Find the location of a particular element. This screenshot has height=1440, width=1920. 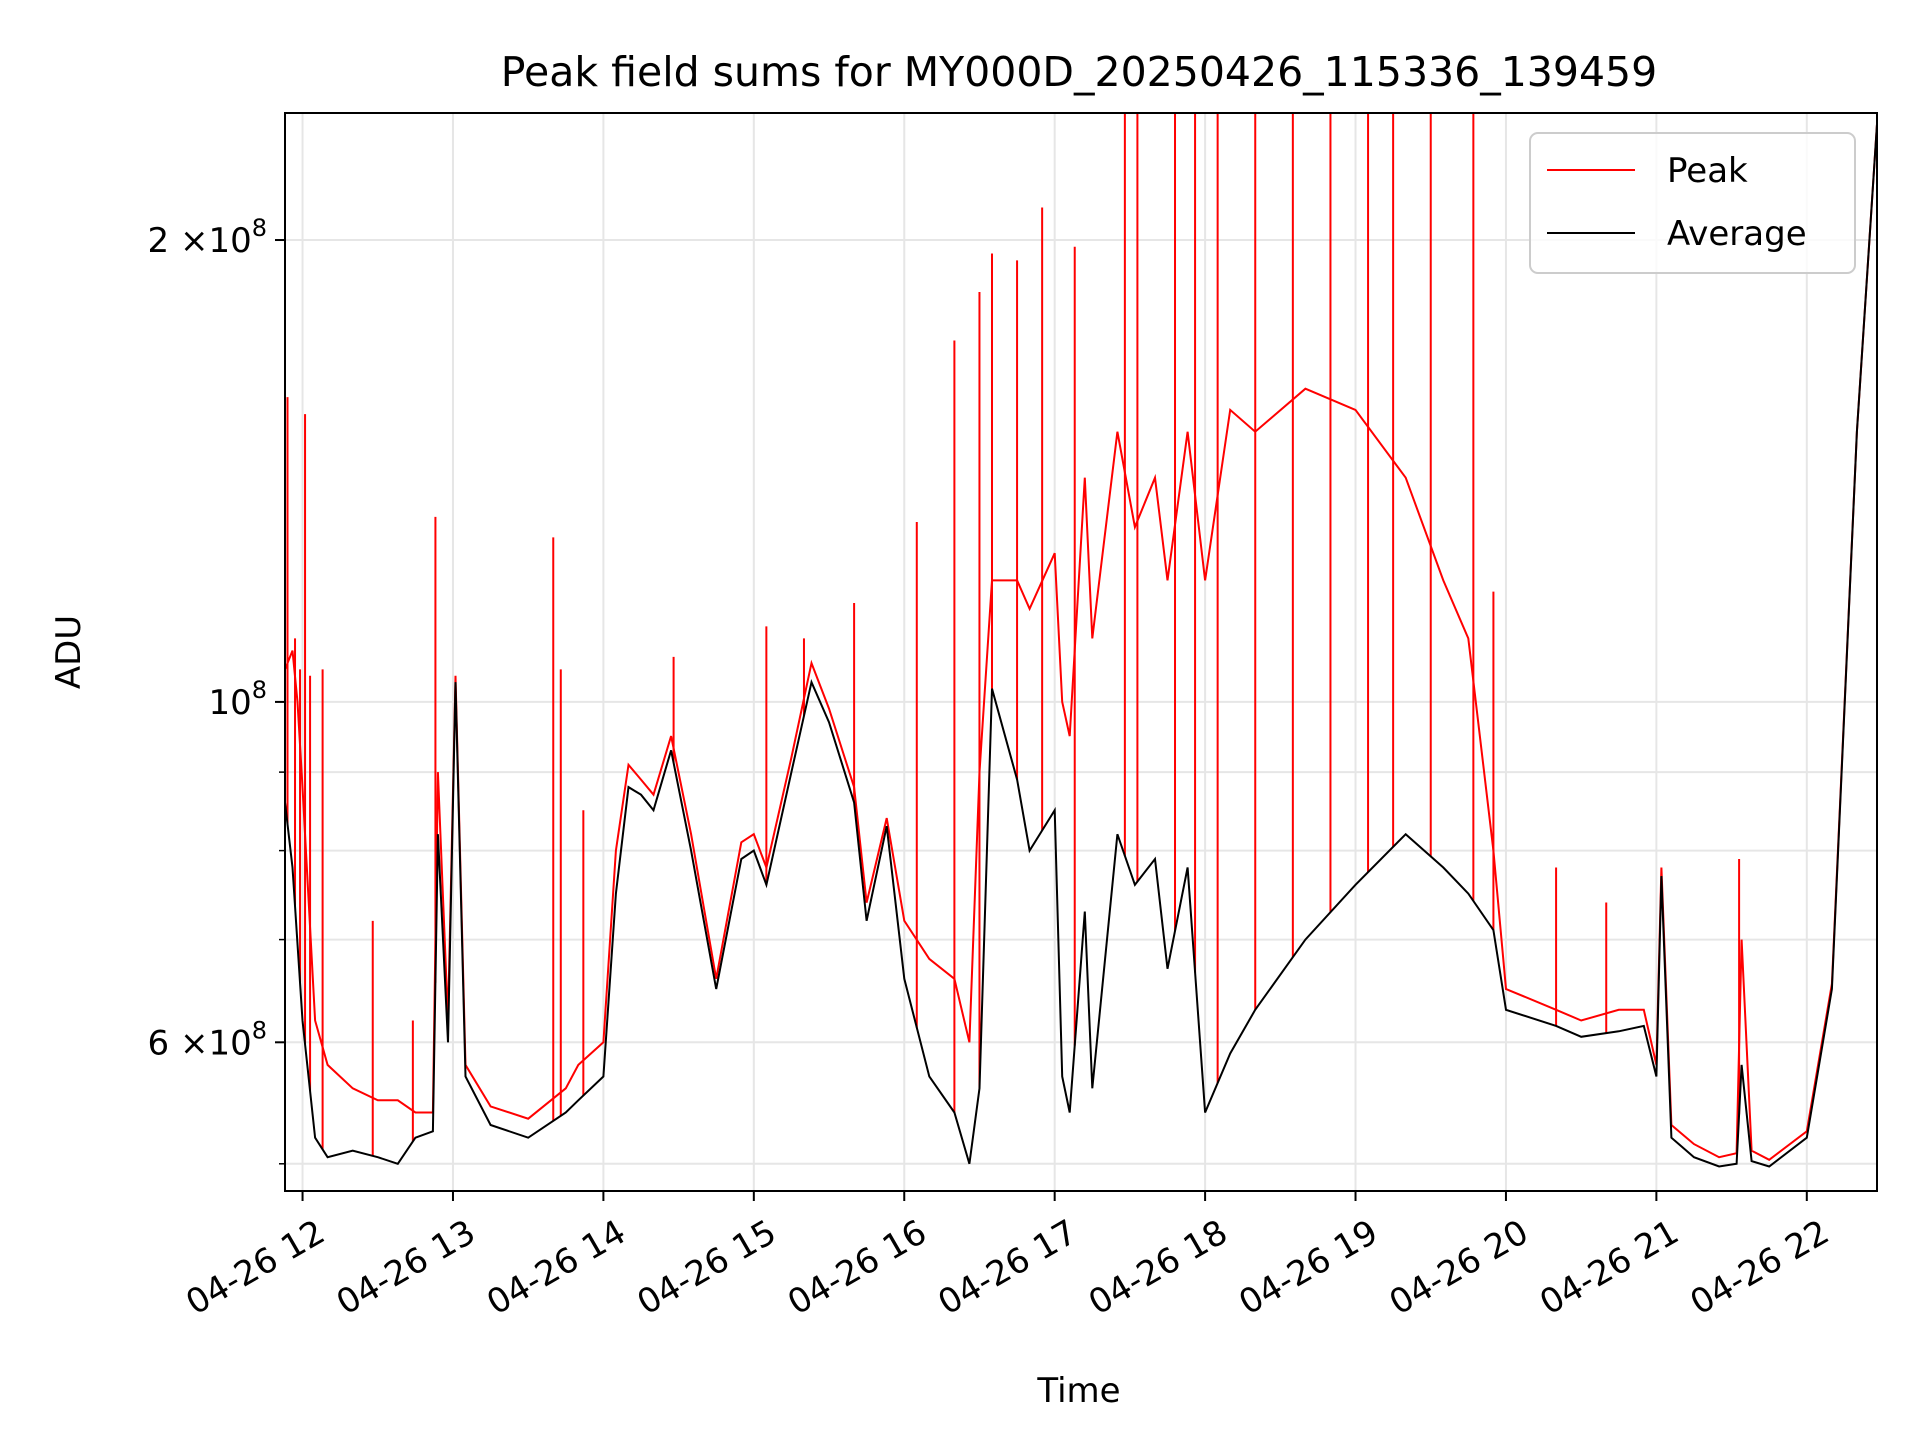

legend: Peak Average is located at coordinates (1692, 203).